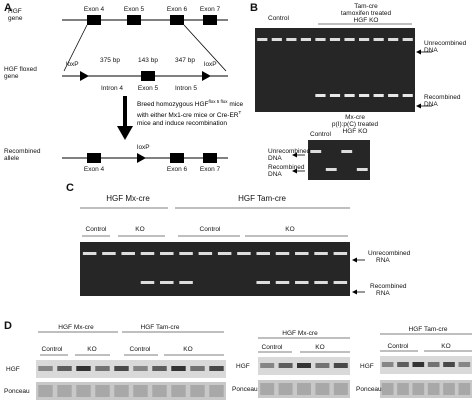 The image size is (474, 406). I want to click on label: loxP, so click(210, 64).